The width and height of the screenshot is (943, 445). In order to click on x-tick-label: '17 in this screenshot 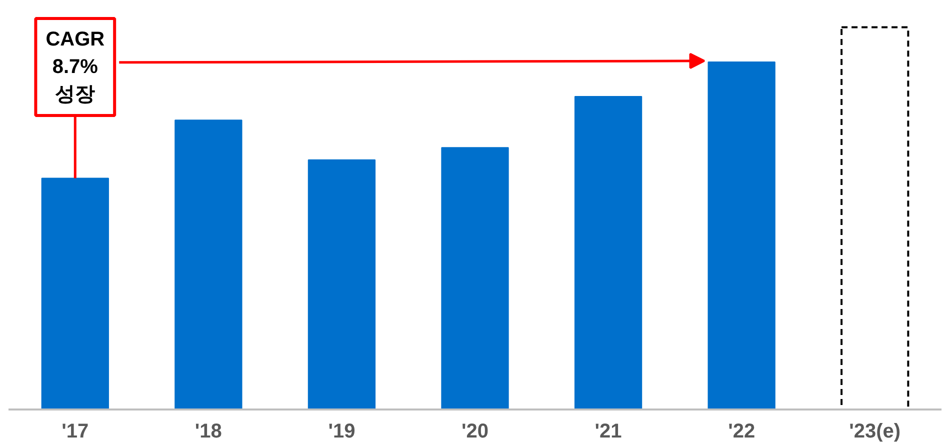, I will do `click(75, 431)`.